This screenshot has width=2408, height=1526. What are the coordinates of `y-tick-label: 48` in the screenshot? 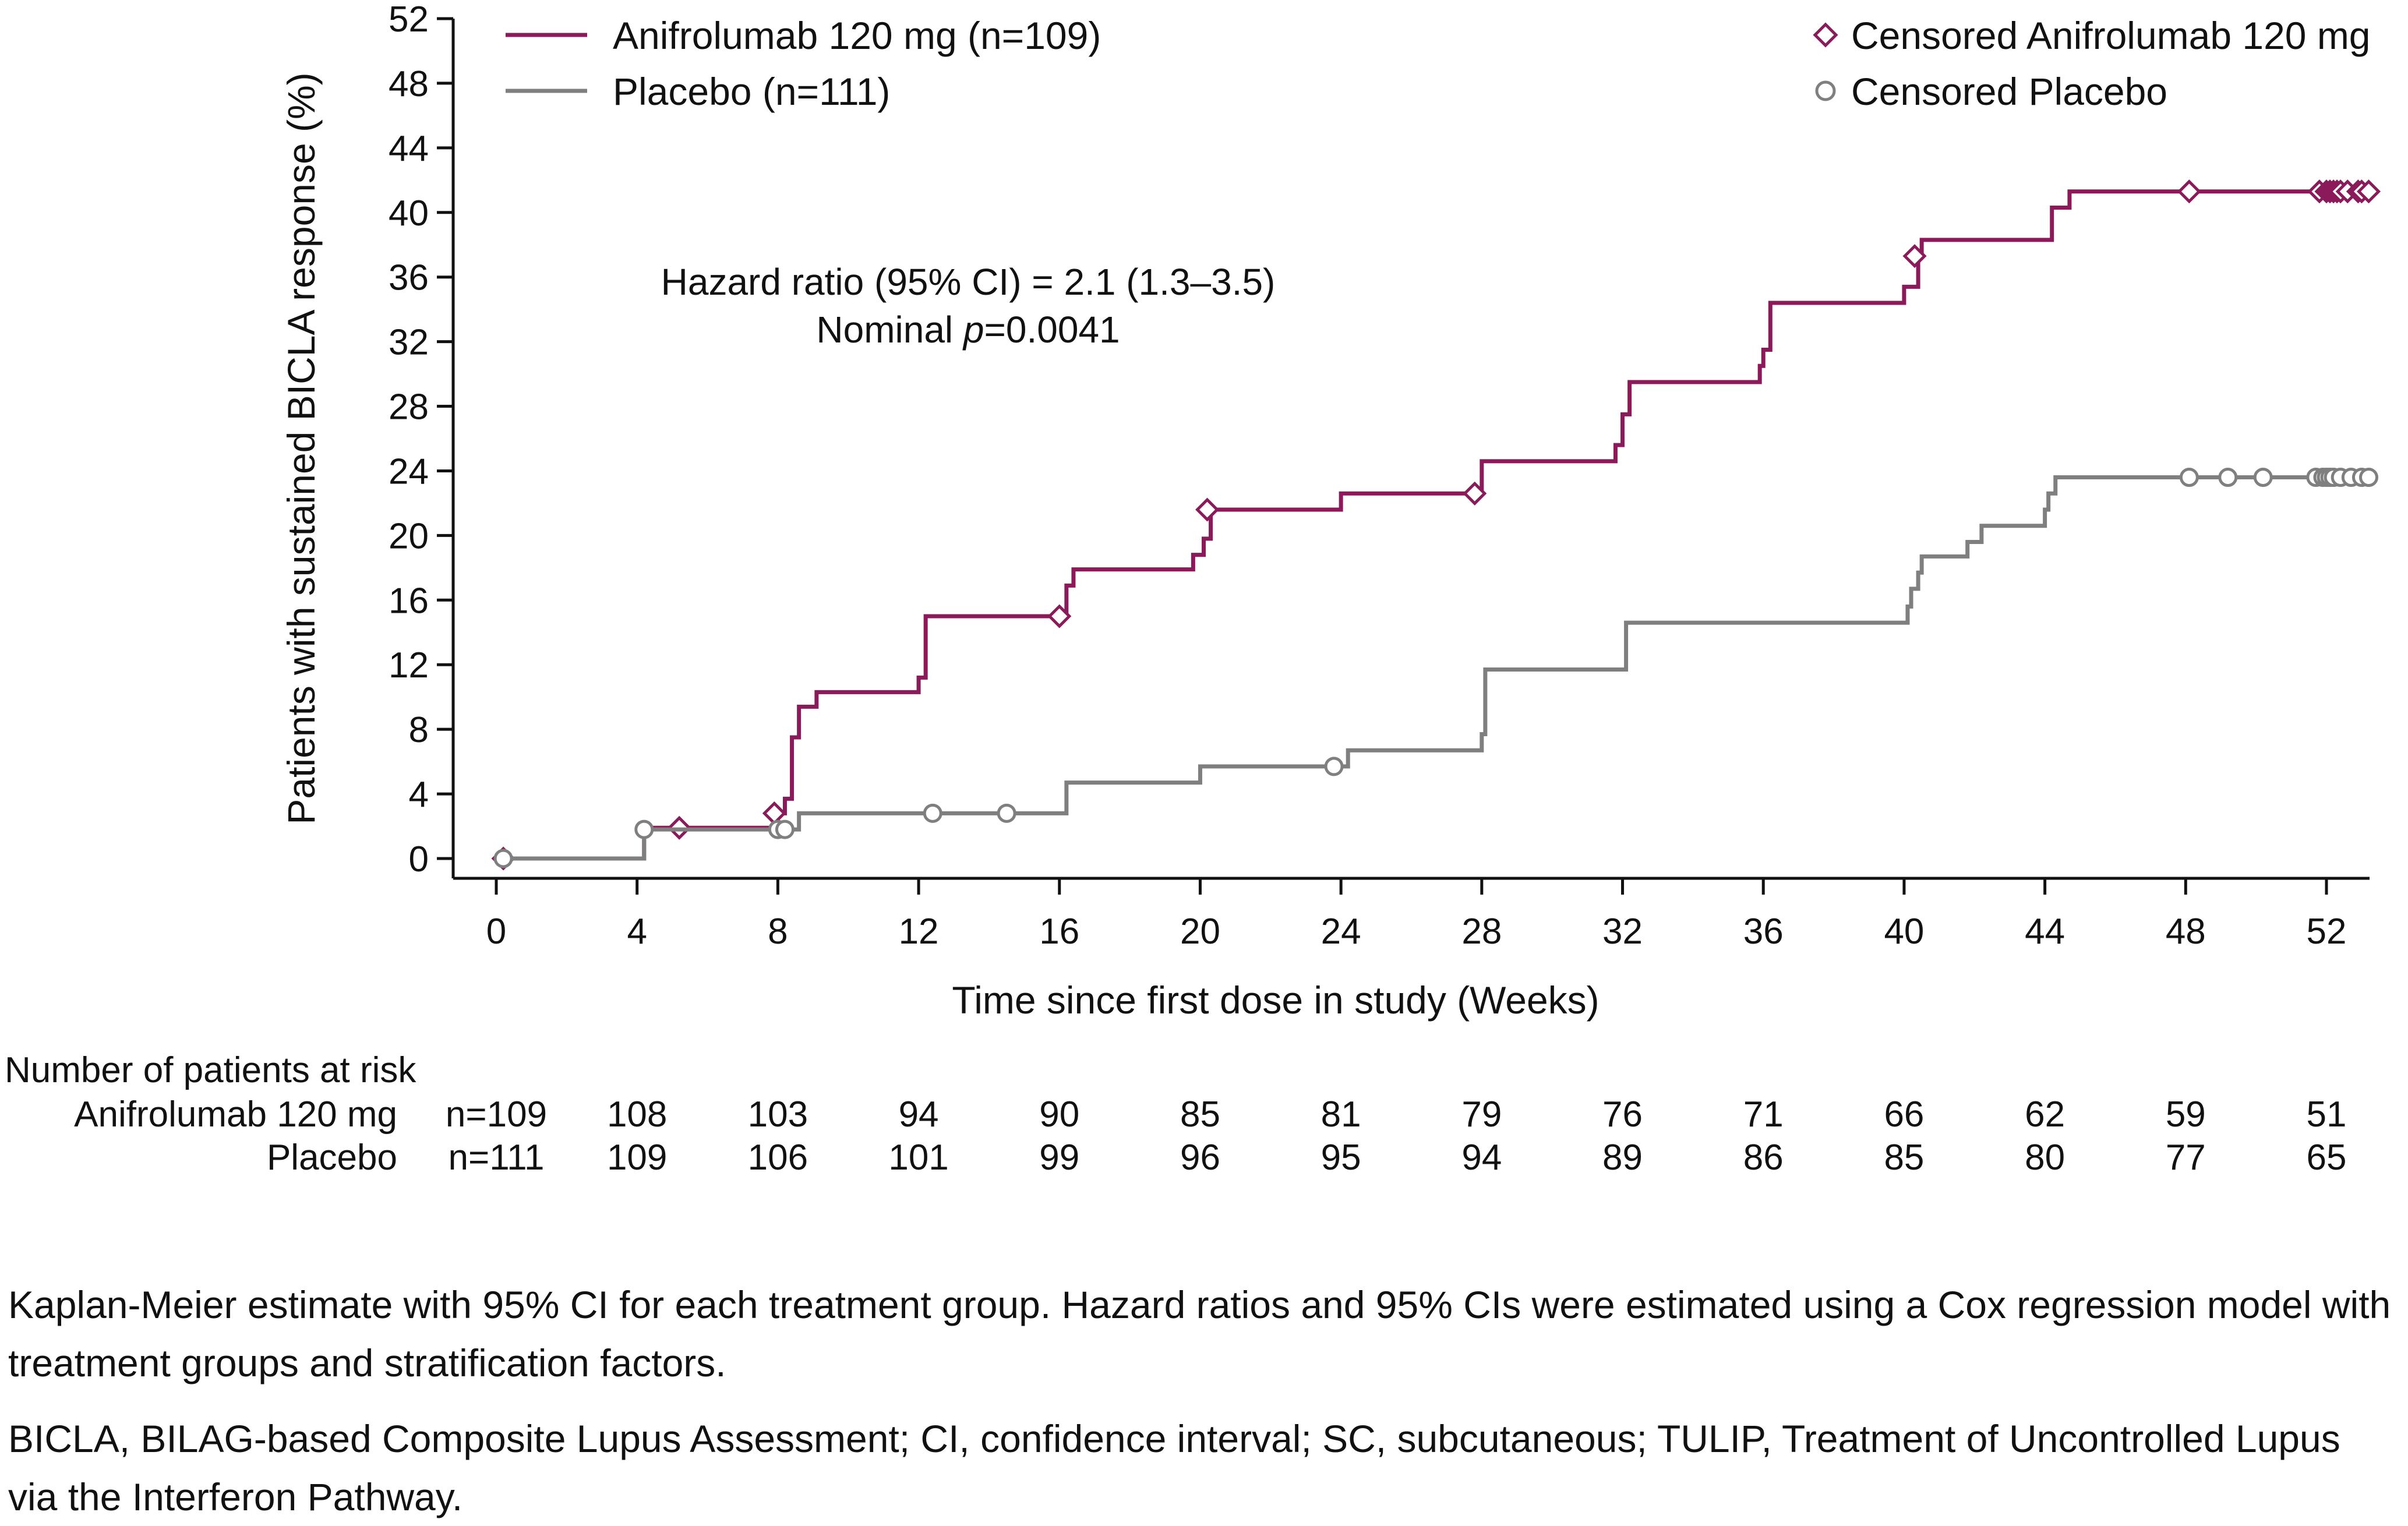 It's located at (409, 84).